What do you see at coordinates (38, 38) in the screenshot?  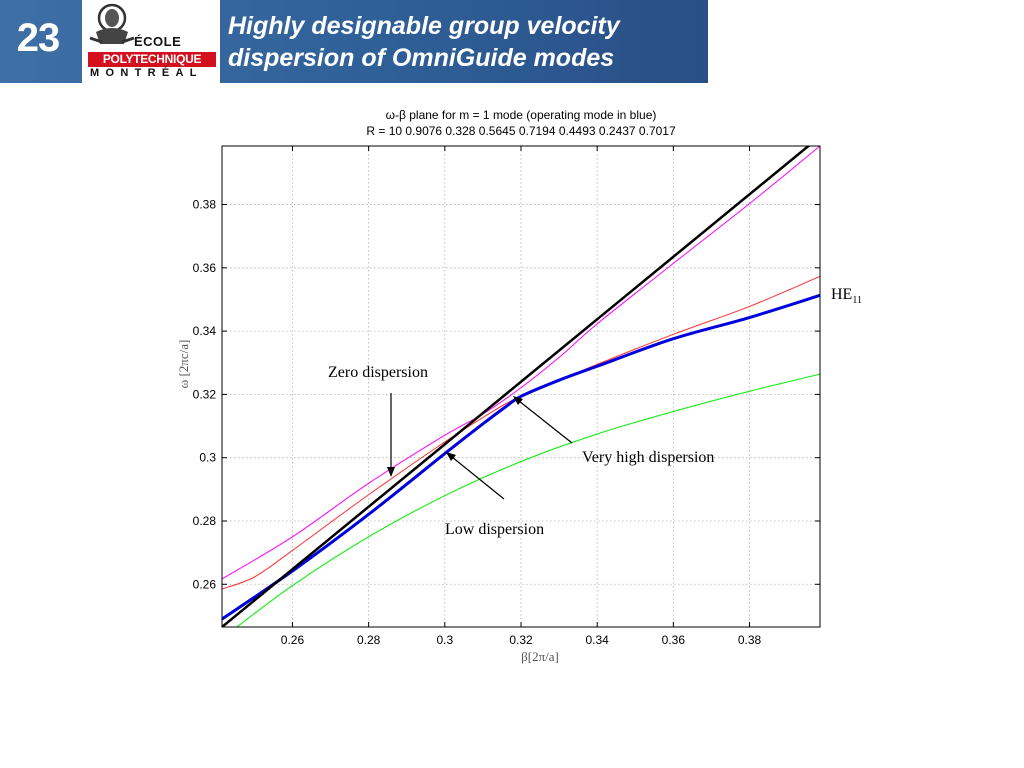 I see `slide-number: 23` at bounding box center [38, 38].